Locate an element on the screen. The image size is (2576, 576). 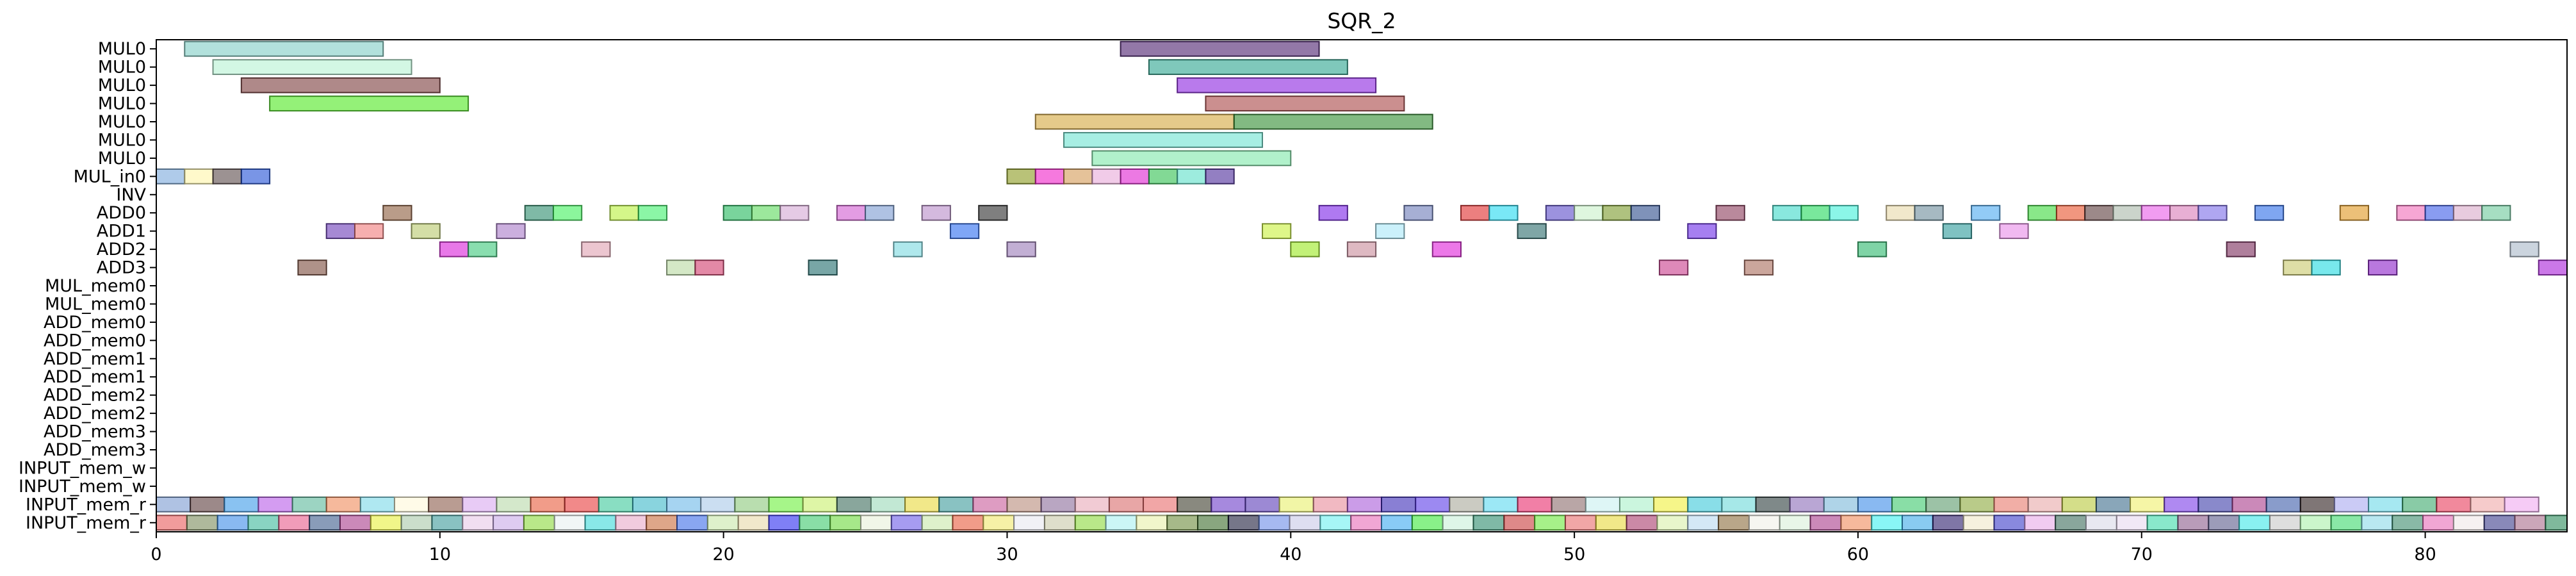
y-tick-label: INPUT_mem_r is located at coordinates (86, 504).